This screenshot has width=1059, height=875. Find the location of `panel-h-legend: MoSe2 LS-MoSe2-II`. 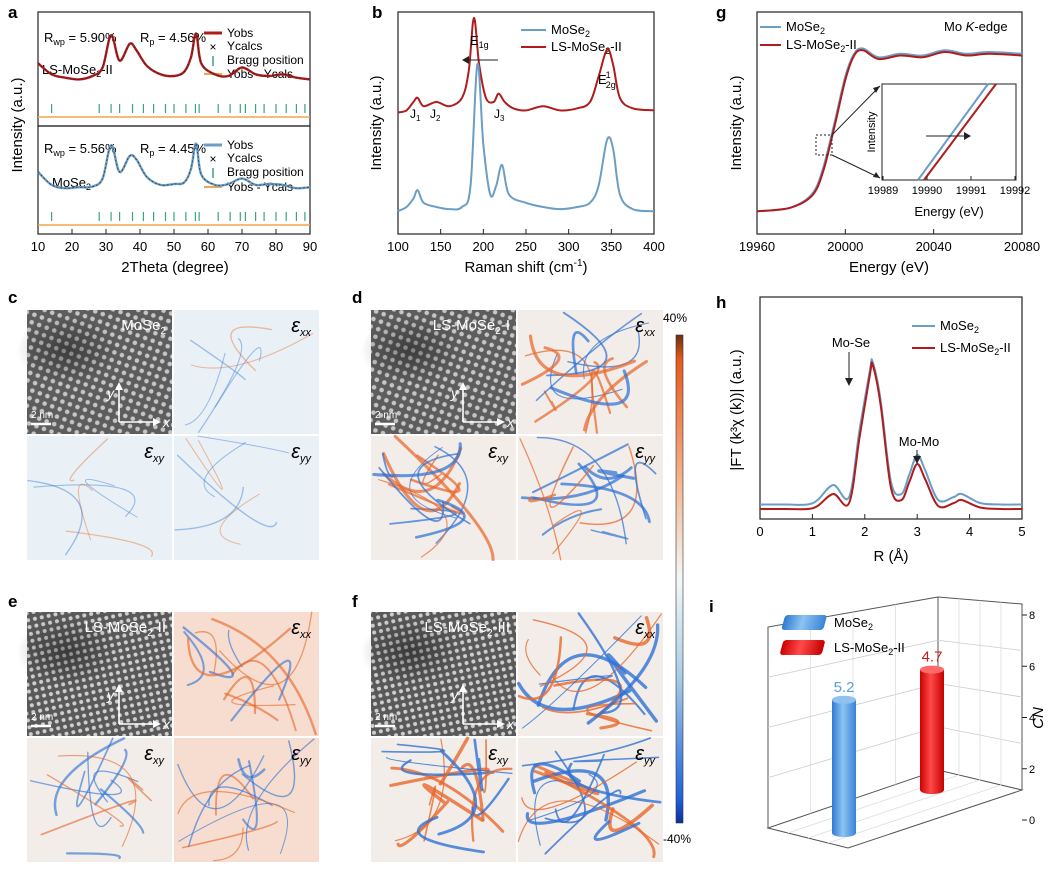

panel-h-legend: MoSe2 LS-MoSe2-II is located at coordinates (961, 337).